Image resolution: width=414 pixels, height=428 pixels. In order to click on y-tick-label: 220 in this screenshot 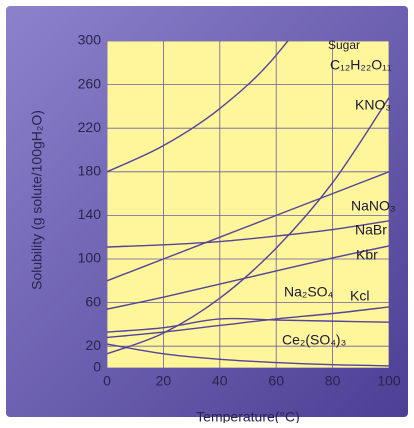, I will do `click(90, 127)`.